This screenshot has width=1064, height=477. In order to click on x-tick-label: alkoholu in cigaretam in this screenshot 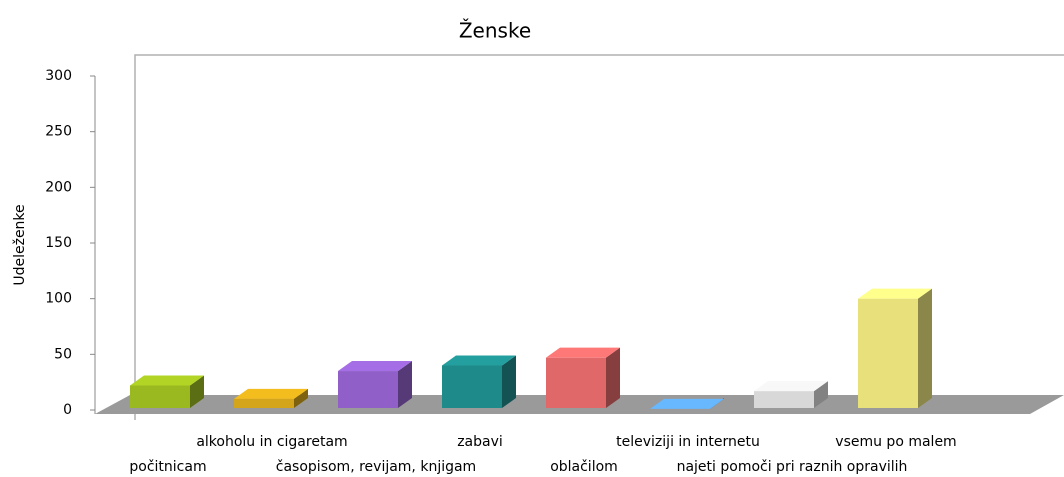, I will do `click(271, 442)`.